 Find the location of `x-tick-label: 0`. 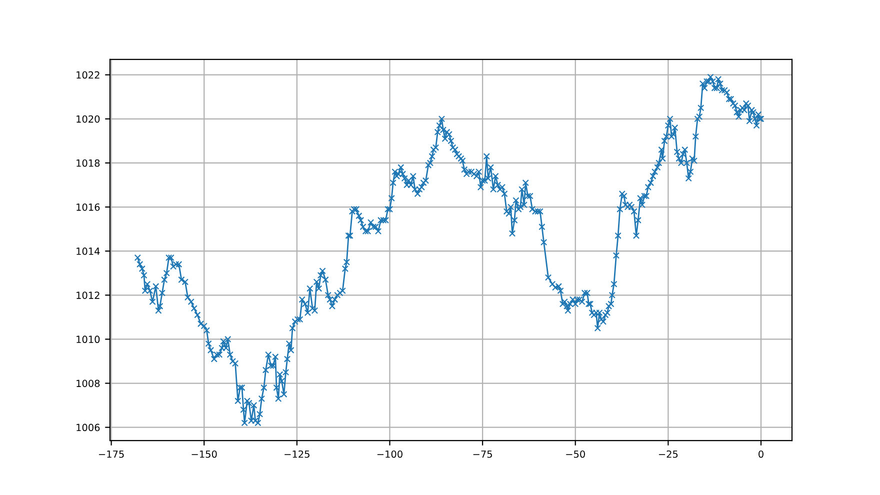

x-tick-label: 0 is located at coordinates (761, 454).